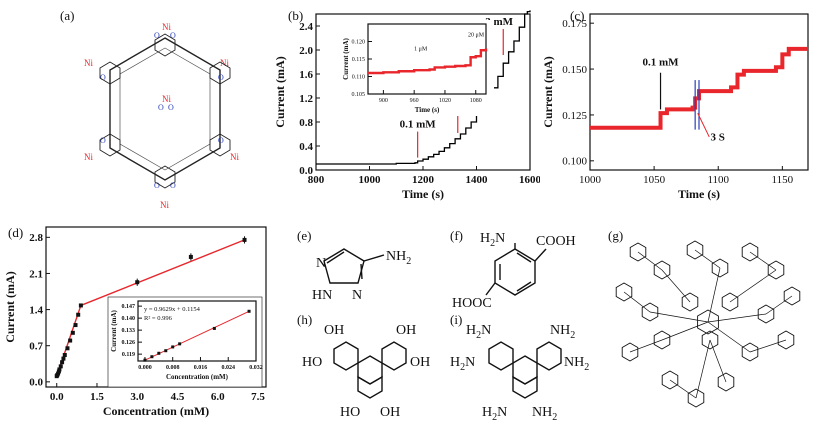  Describe the element at coordinates (390, 412) in the screenshot. I see `h-oh-4: OH` at that location.